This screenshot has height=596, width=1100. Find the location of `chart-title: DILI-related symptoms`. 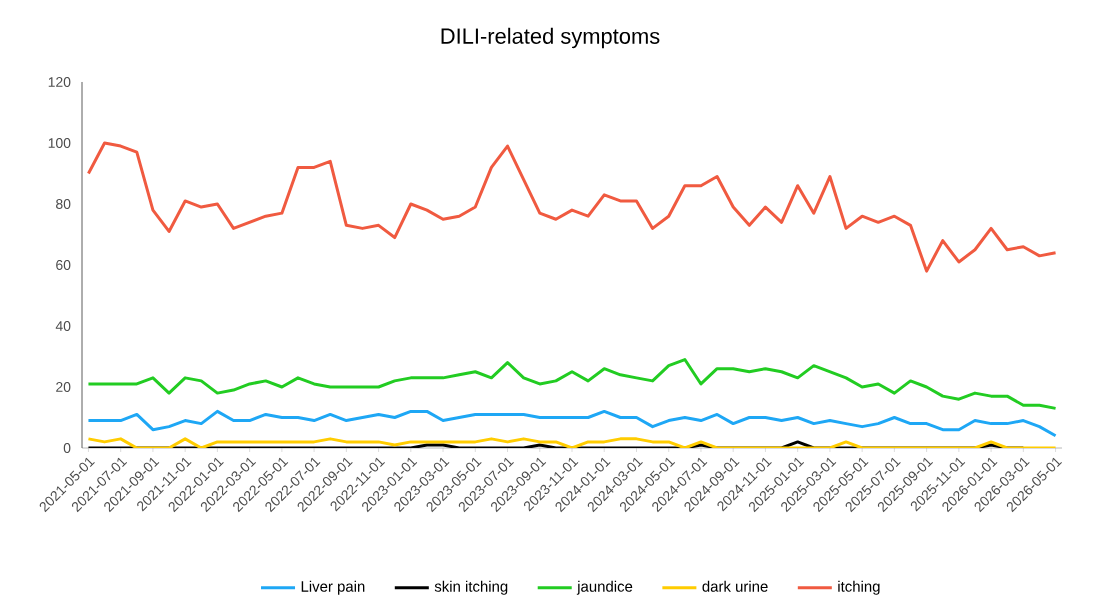

chart-title: DILI-related symptoms is located at coordinates (550, 38).